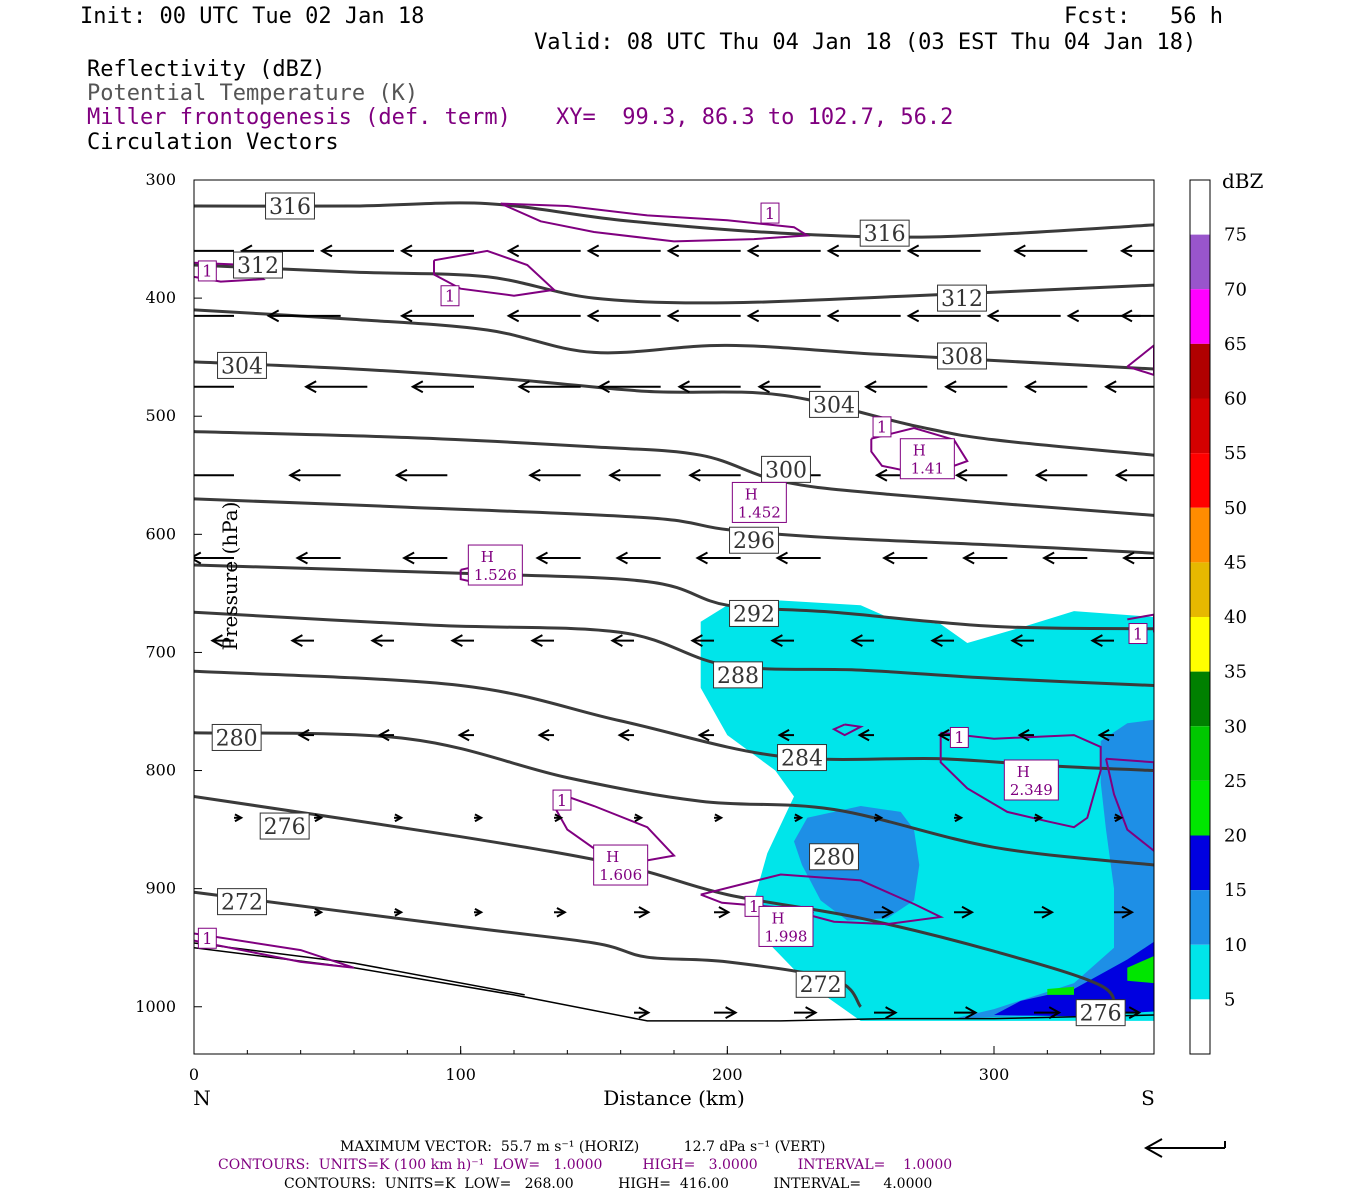 The image size is (1350, 1200). What do you see at coordinates (160, 415) in the screenshot?
I see `y-tick-label: 500` at bounding box center [160, 415].